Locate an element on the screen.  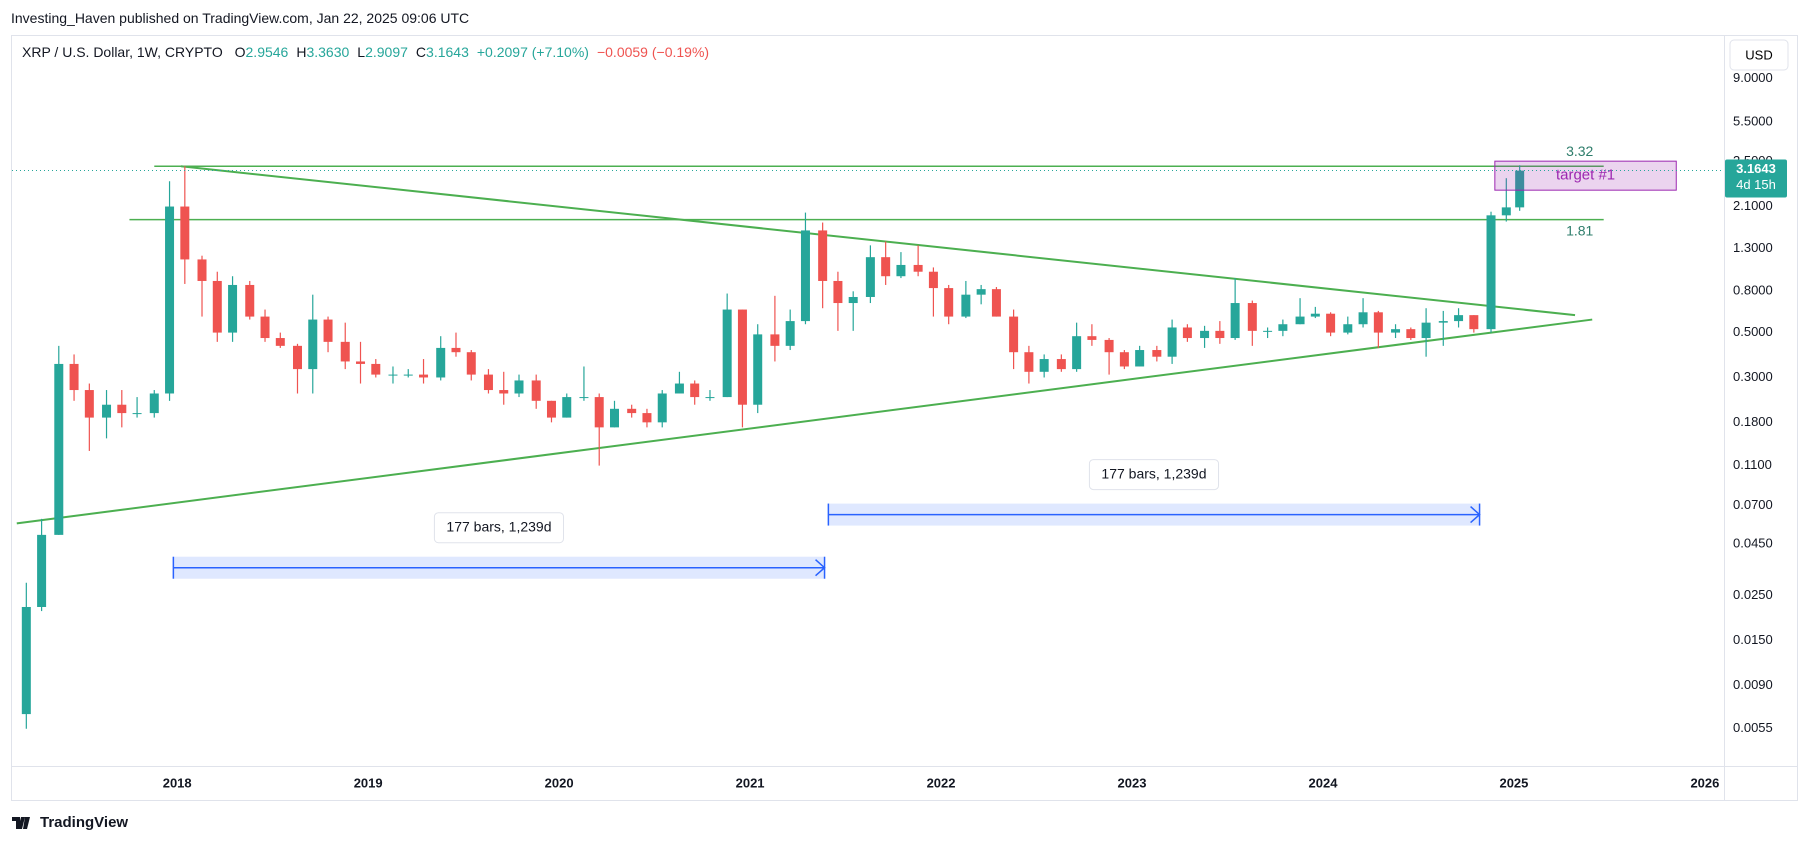
y-tick-label: 0.8000 is located at coordinates (1753, 290).